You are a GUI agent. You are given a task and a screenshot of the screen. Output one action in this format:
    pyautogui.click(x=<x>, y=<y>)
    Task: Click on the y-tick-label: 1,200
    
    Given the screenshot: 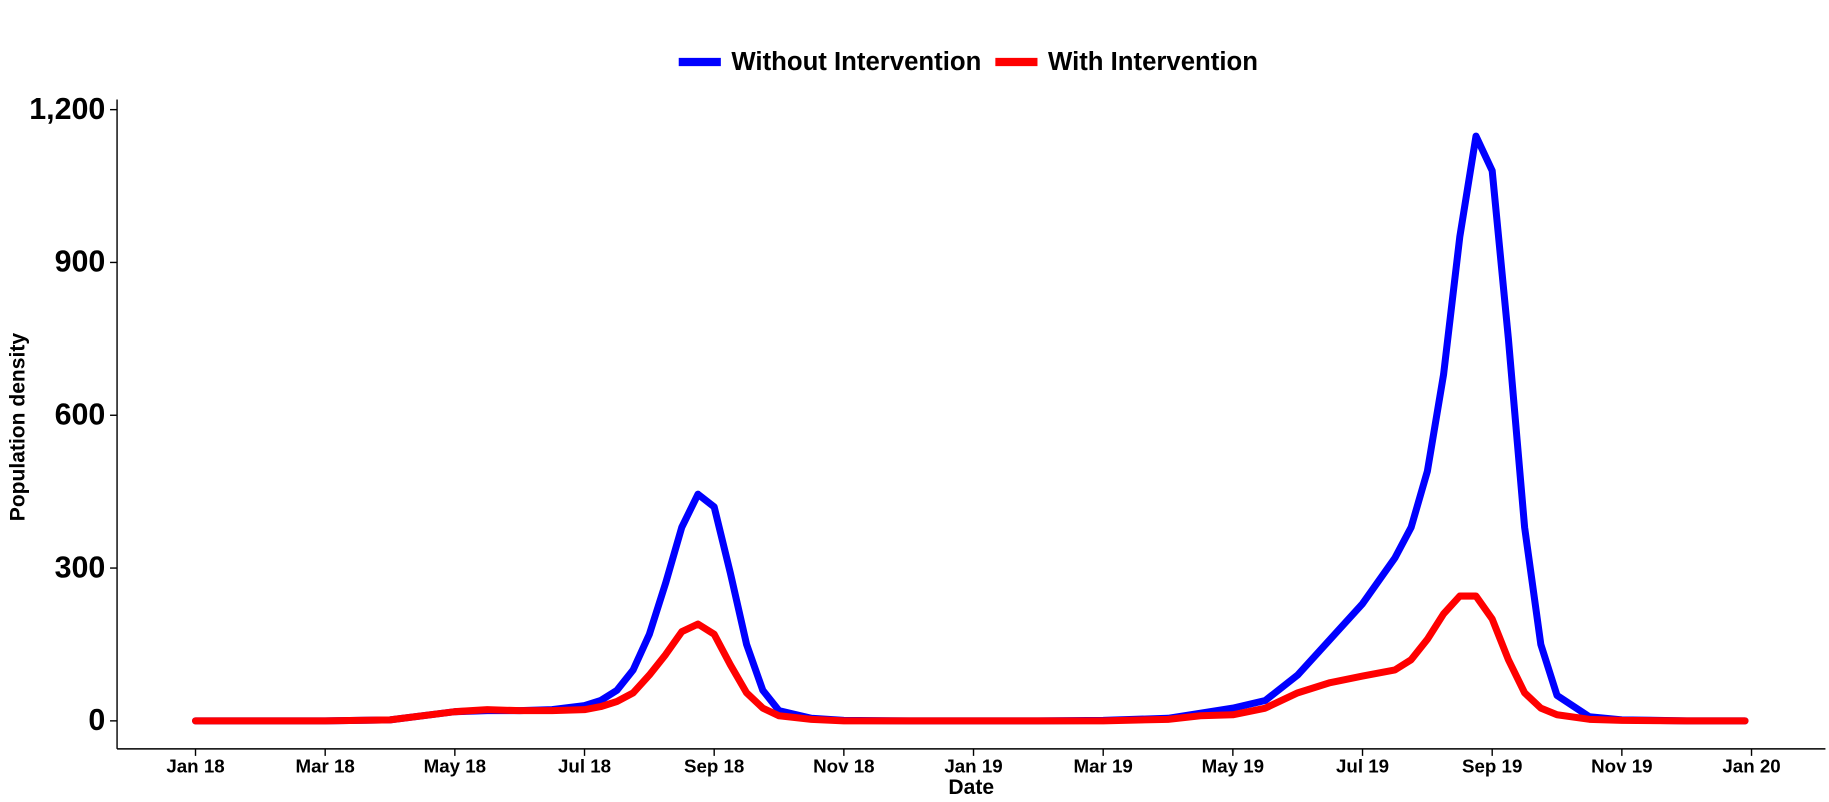 What is the action you would take?
    pyautogui.click(x=67, y=109)
    